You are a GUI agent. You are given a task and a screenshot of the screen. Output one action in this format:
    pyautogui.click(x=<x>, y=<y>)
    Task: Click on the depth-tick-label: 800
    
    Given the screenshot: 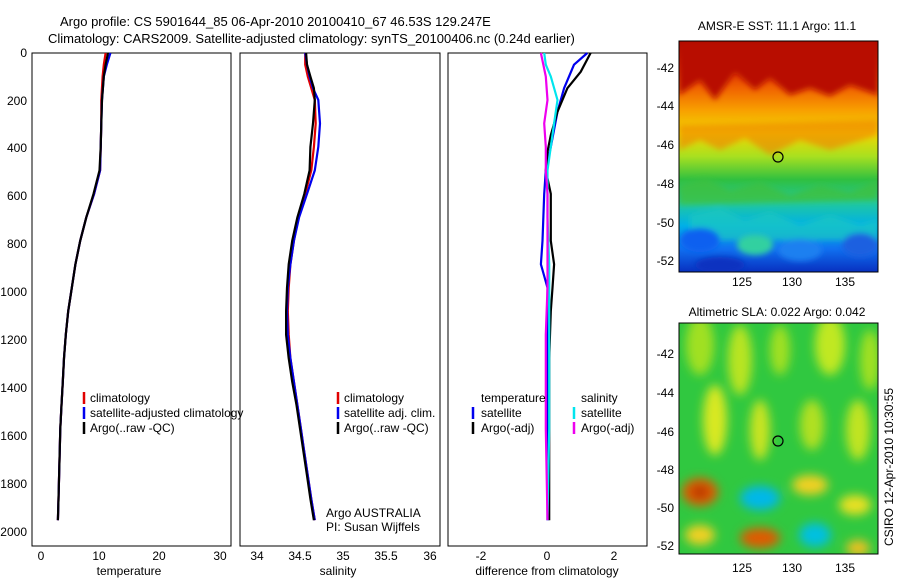 What is the action you would take?
    pyautogui.click(x=17, y=244)
    